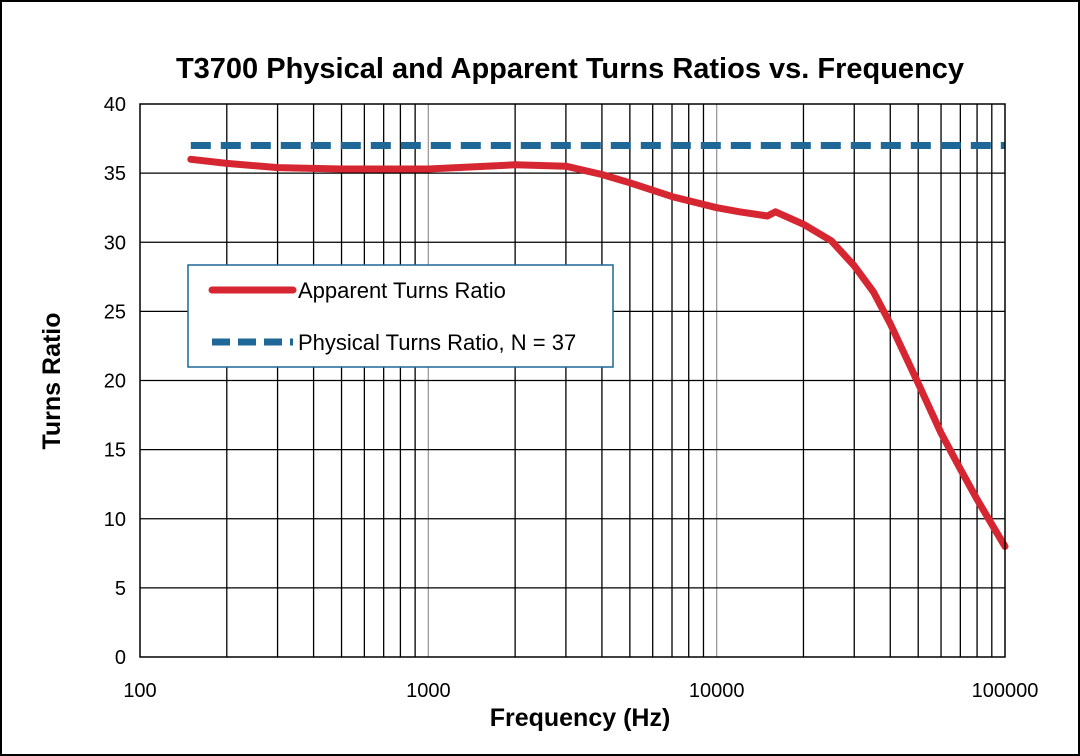 The image size is (1080, 756). I want to click on y-tick-label: 10, so click(115, 520).